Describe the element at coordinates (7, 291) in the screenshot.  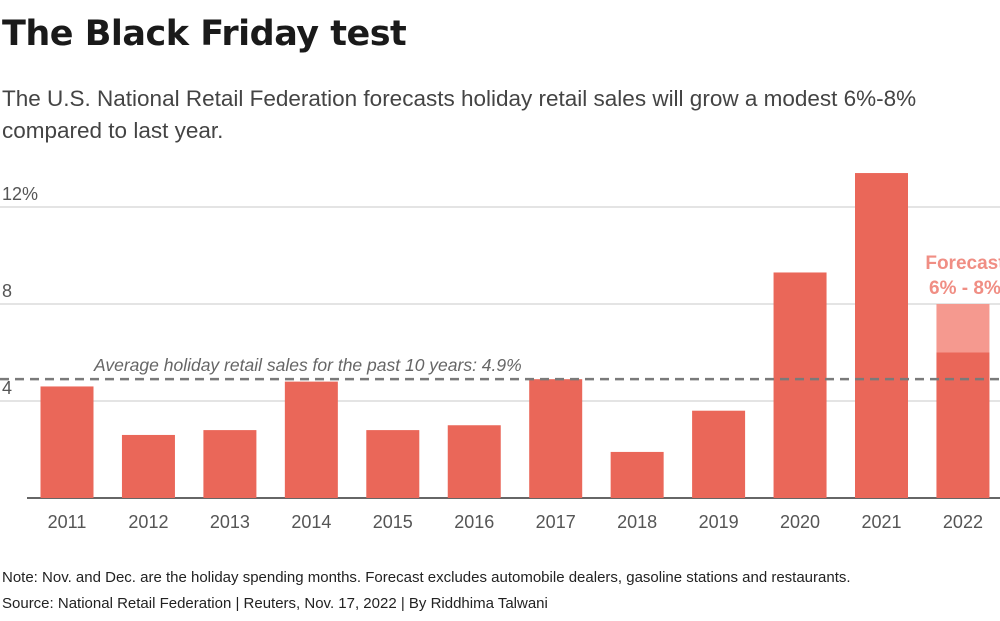
I see `y-tick-label: 8` at that location.